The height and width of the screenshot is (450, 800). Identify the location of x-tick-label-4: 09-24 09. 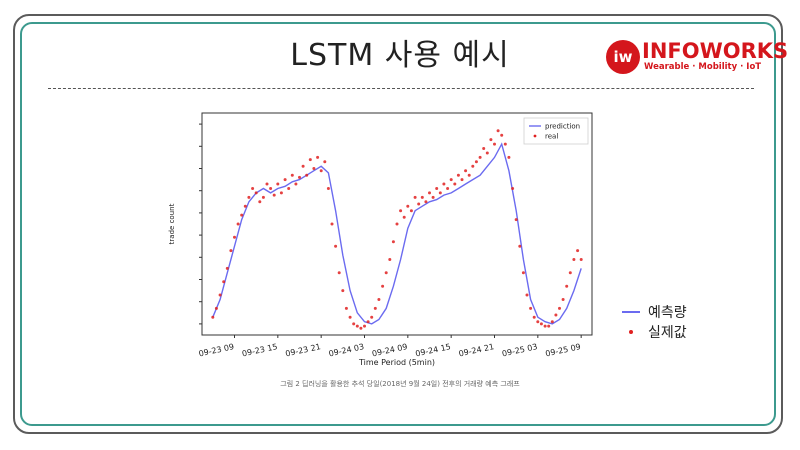
(389, 350).